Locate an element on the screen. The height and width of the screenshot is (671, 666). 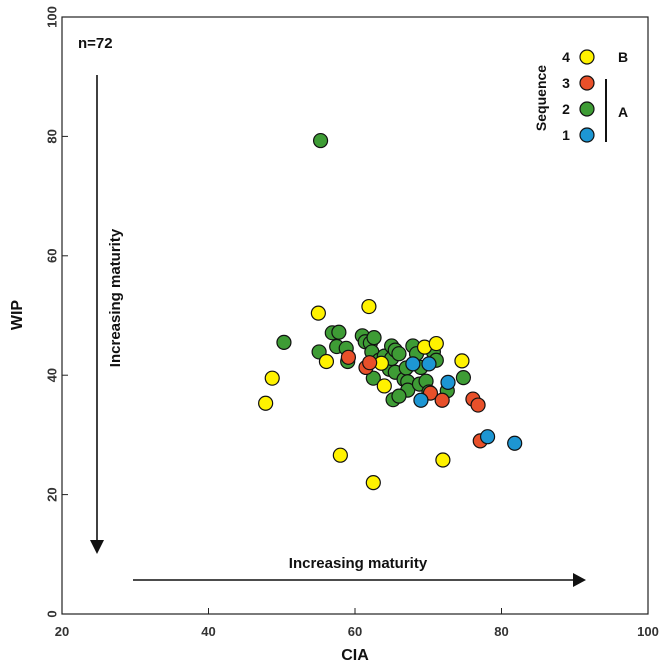
y-maturity-label: Increasing maturity is located at coordinates (115, 297).